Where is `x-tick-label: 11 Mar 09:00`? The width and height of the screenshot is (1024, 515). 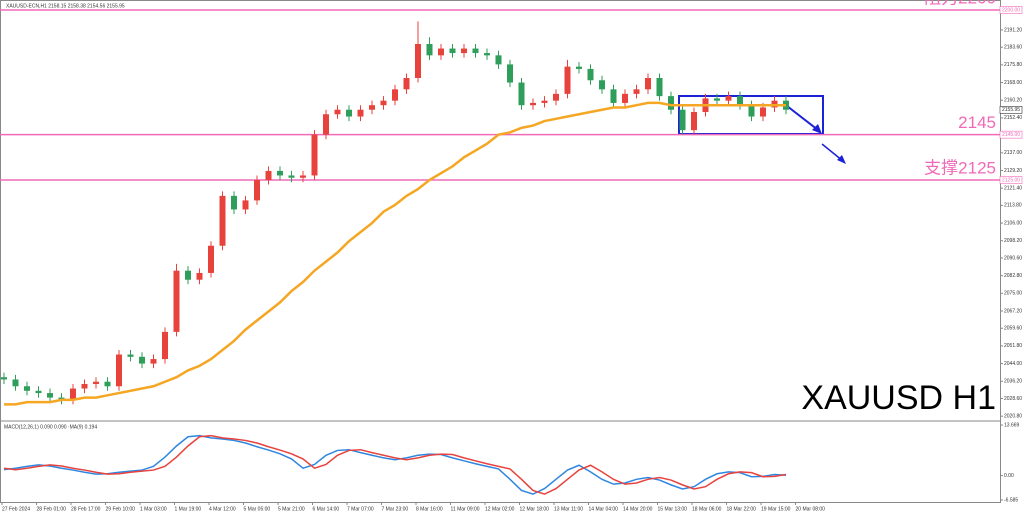
x-tick-label: 11 Mar 09:00 is located at coordinates (465, 509).